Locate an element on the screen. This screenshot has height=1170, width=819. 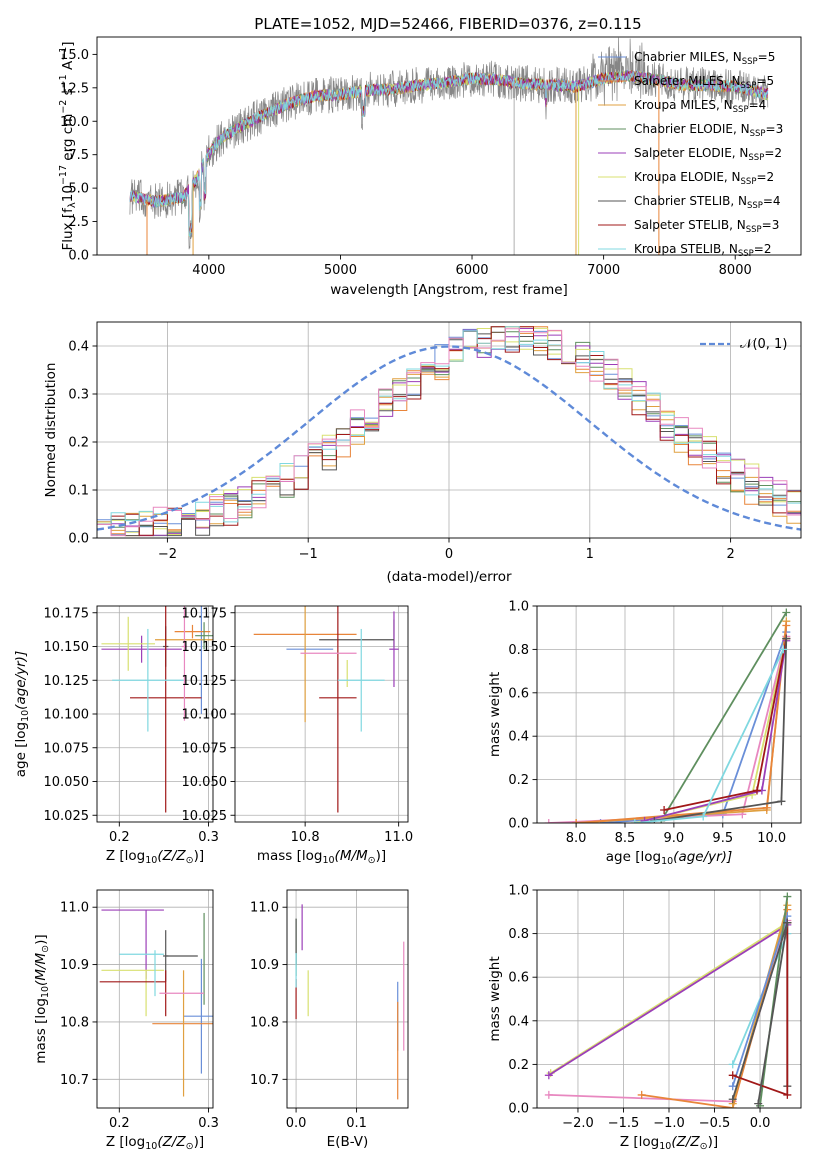
spectrum-line-kroupa-stelib is located at coordinates (449, 153).